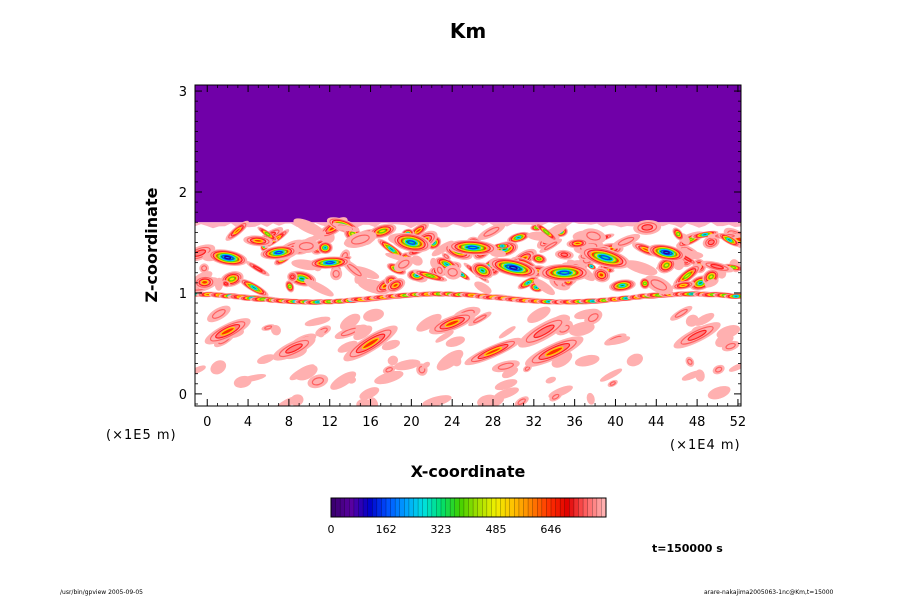 Image resolution: width=900 pixels, height=600 pixels. Describe the element at coordinates (574, 422) in the screenshot. I see `x-tick-label: 36` at that location.